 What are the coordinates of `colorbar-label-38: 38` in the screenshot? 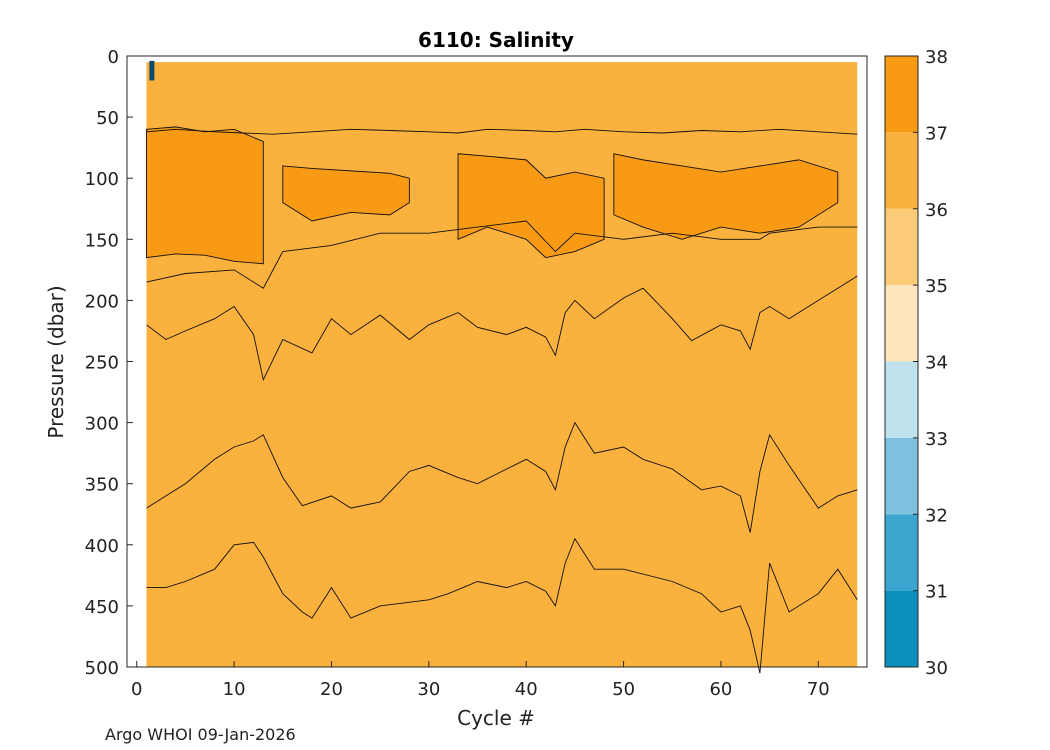 It's located at (936, 57).